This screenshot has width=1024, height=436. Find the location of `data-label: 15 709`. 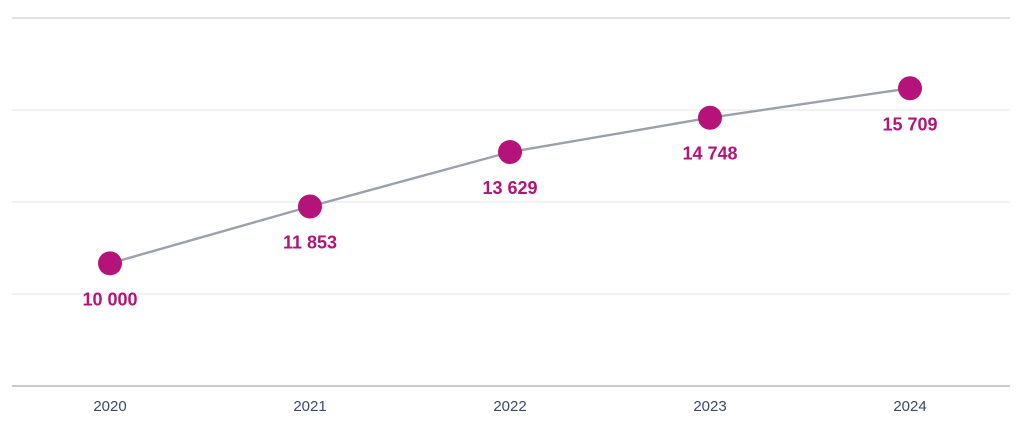

data-label: 15 709 is located at coordinates (909, 124).